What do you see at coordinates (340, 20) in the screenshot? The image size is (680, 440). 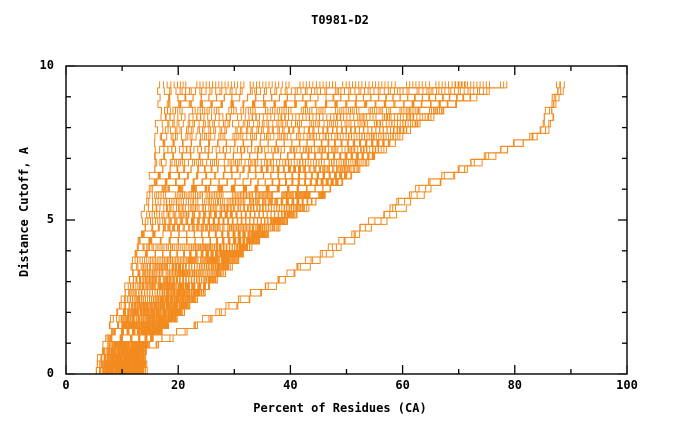 I see `page-title: T0981-D2` at bounding box center [340, 20].